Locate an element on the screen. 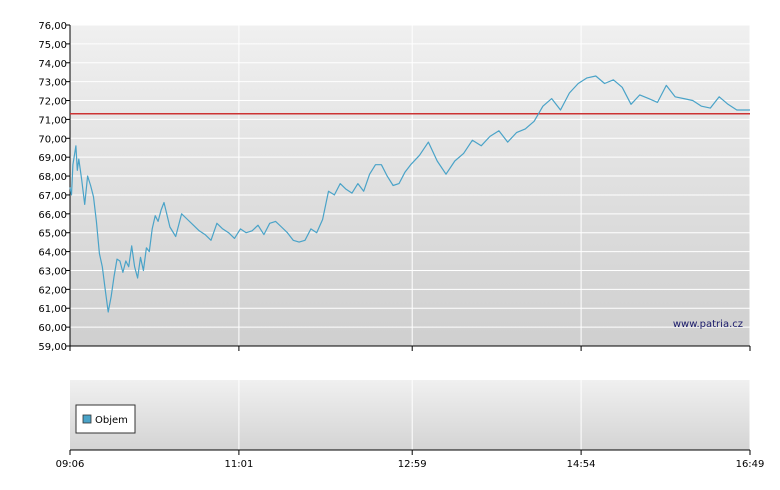 Image resolution: width=780 pixels, height=490 pixels. x-tick-label: 12:59 is located at coordinates (412, 464).